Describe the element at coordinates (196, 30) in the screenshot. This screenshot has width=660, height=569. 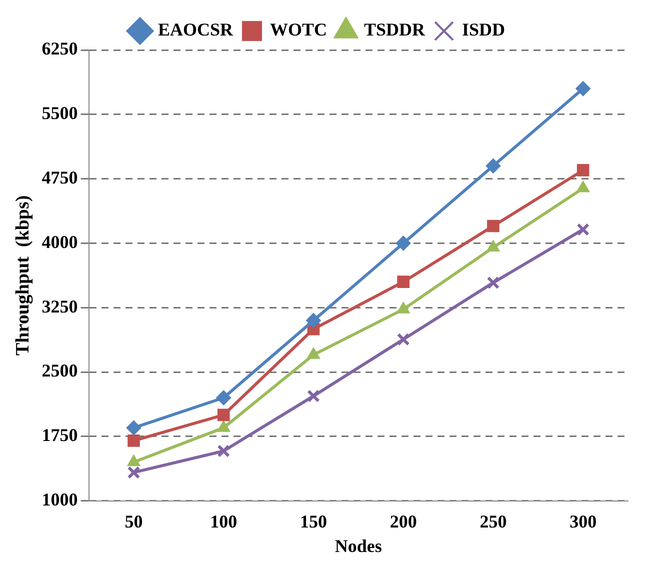
I see `legend-label: EAOCSR` at that location.